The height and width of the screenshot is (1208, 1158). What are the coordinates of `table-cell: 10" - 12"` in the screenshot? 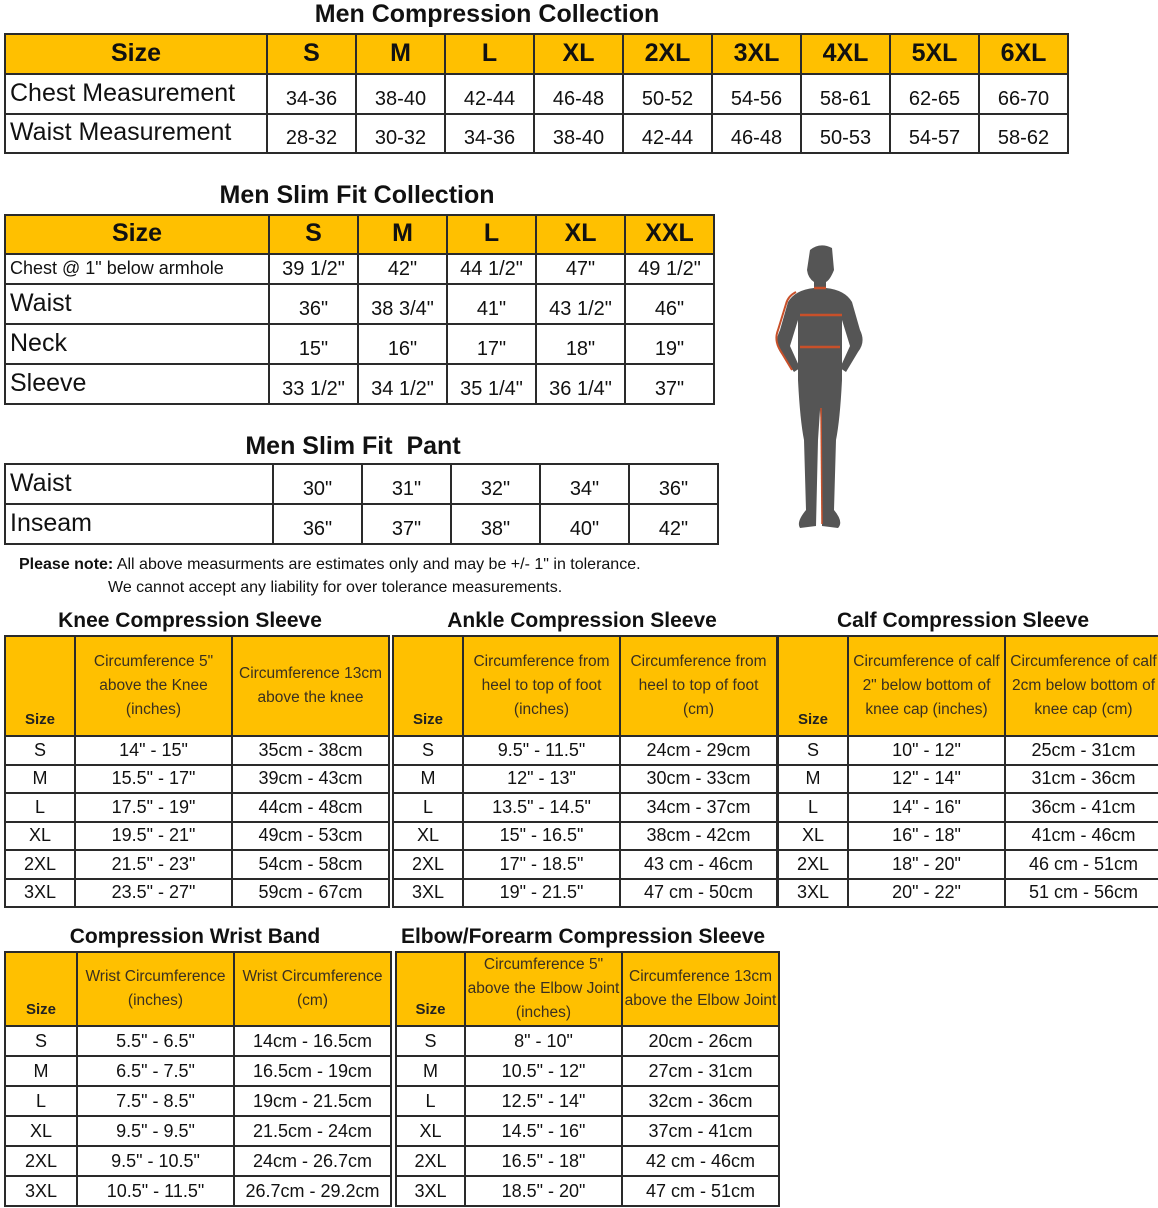 It's located at (926, 750).